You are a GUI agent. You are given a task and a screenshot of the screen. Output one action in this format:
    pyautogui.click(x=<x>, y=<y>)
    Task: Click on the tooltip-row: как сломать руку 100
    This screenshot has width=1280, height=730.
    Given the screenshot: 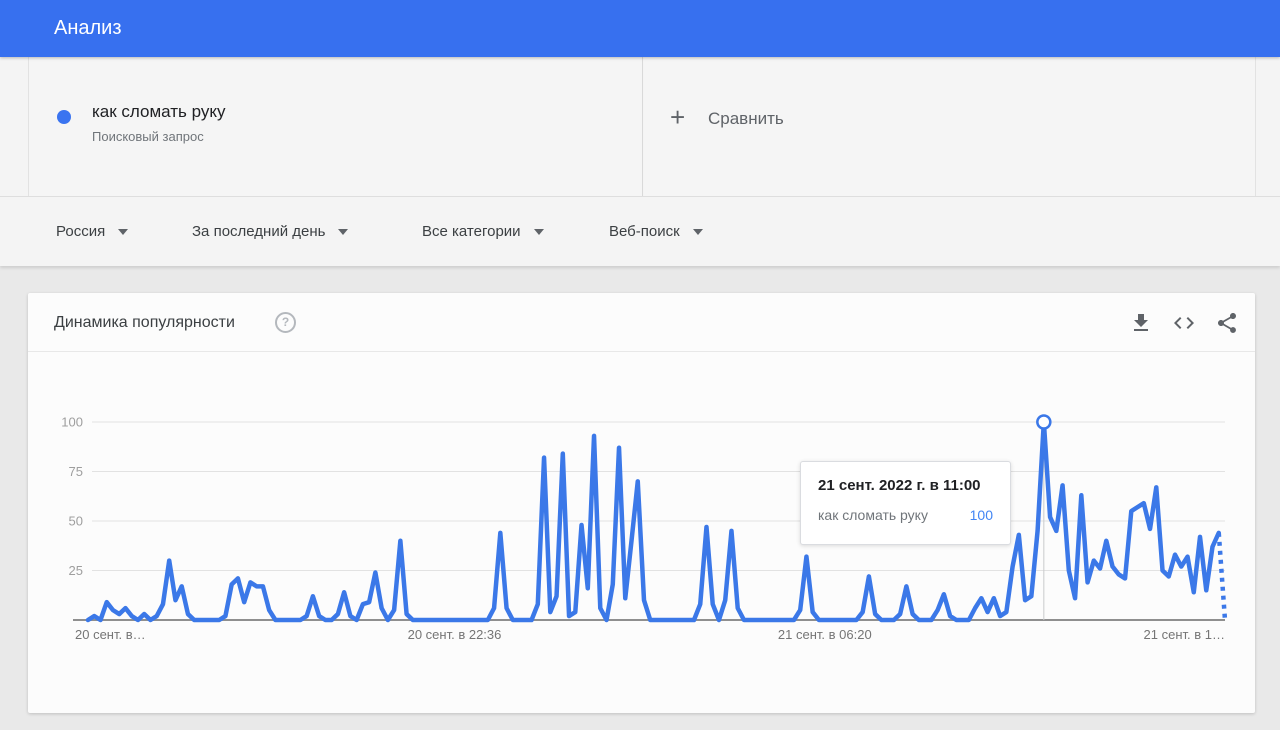 What is the action you would take?
    pyautogui.click(x=905, y=515)
    